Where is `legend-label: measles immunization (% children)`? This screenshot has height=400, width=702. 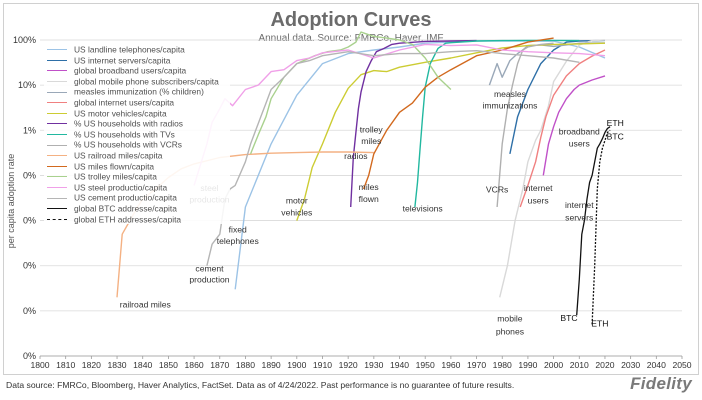 legend-label: measles immunization (% children) is located at coordinates (139, 91).